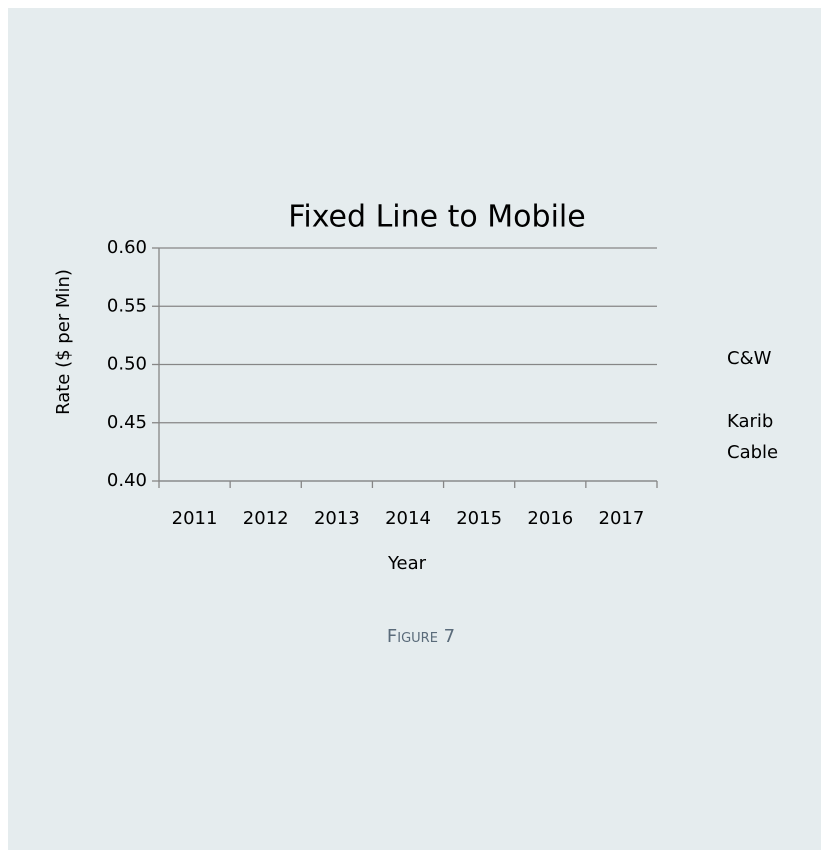 The image size is (829, 857). I want to click on x-tick-label: 2013, so click(337, 518).